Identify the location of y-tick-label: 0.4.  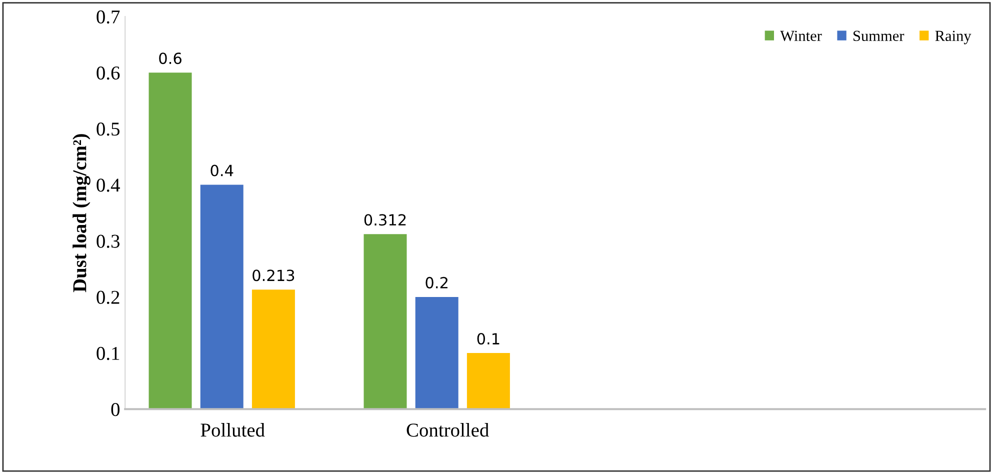
(108, 185).